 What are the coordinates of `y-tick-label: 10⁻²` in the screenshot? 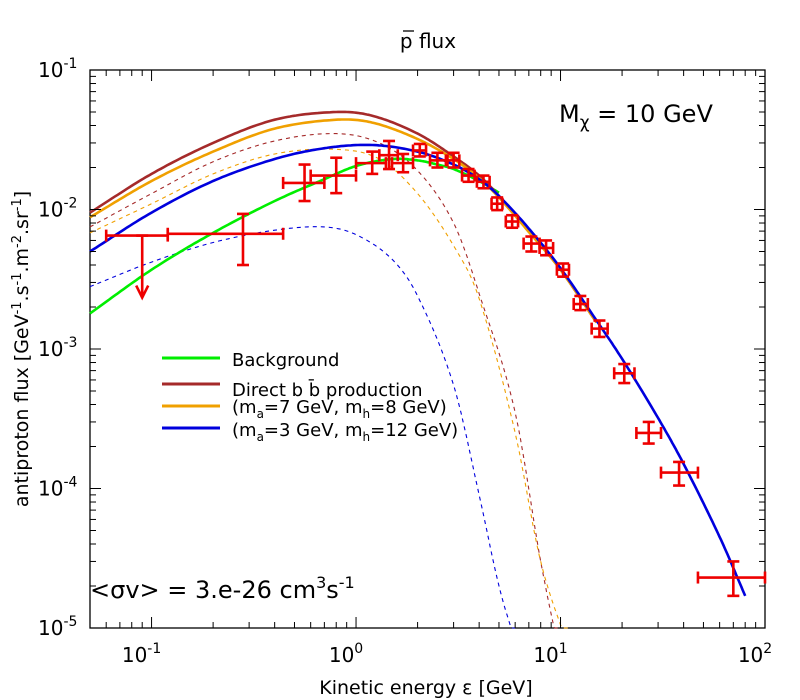 It's located at (57, 209).